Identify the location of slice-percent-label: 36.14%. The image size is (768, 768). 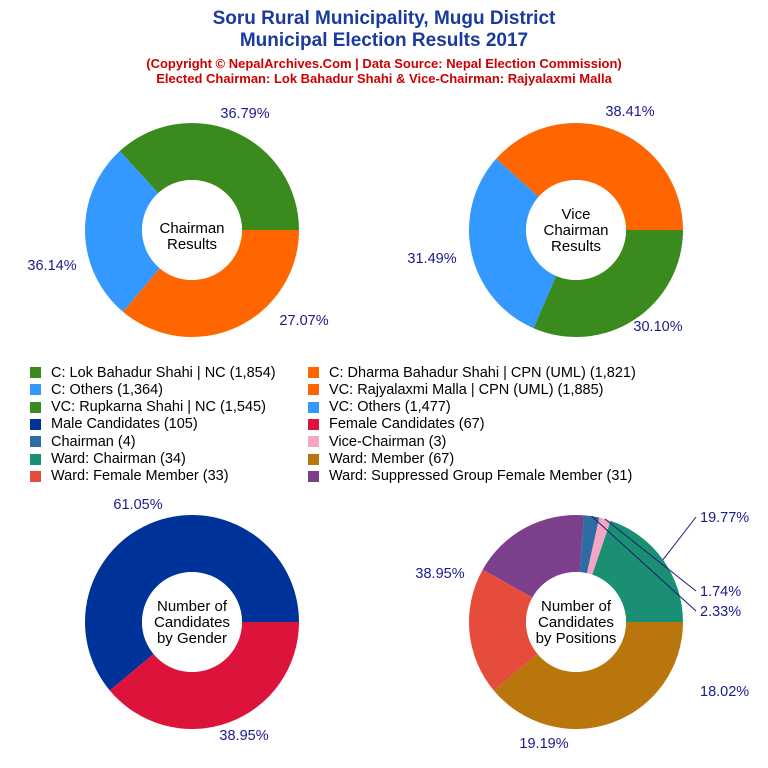
(51, 266).